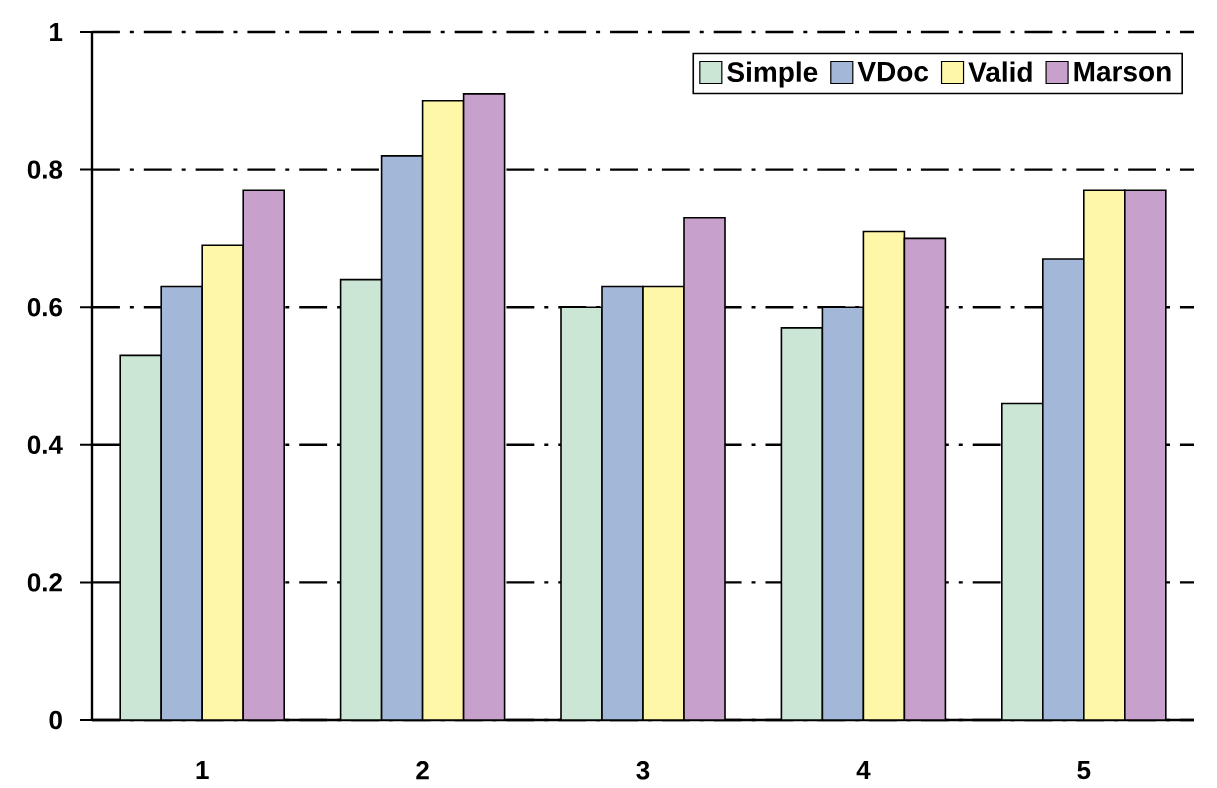 The height and width of the screenshot is (788, 1217). I want to click on y-tick-label: 0.6, so click(45, 307).